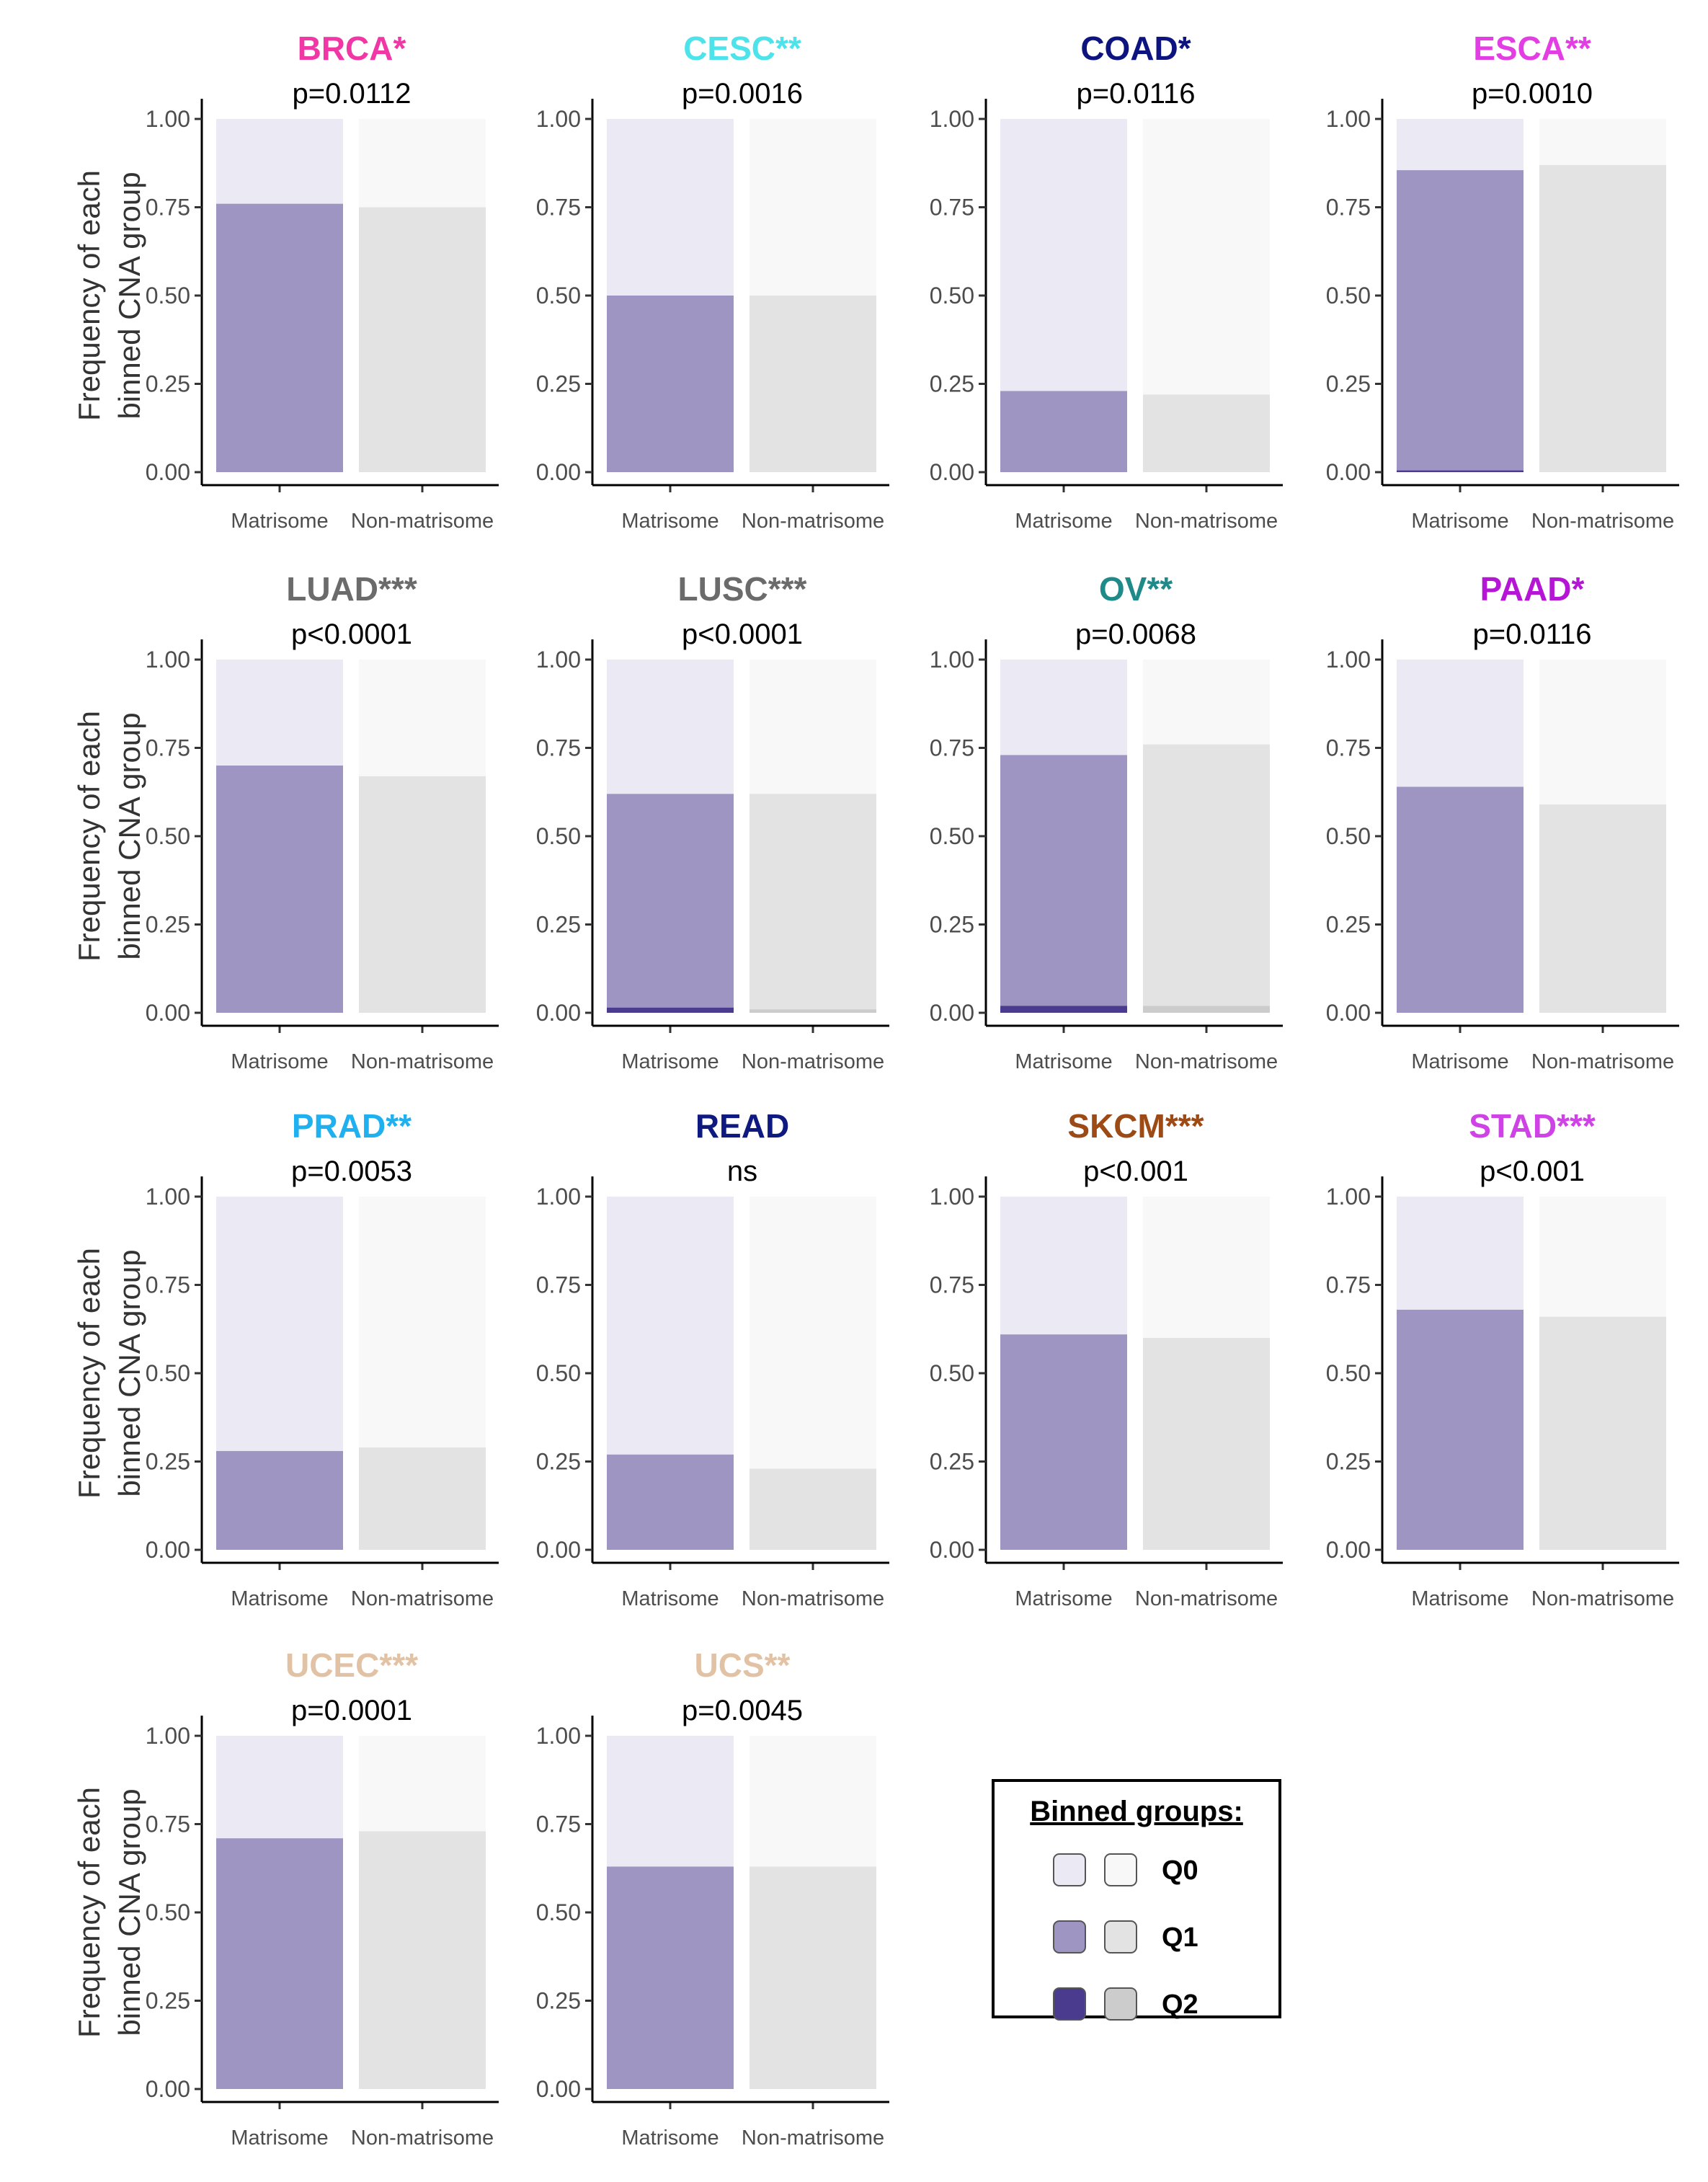 The image size is (1708, 2182). What do you see at coordinates (423, 894) in the screenshot?
I see `bar-segment-luad-nonmatrisome-q1` at bounding box center [423, 894].